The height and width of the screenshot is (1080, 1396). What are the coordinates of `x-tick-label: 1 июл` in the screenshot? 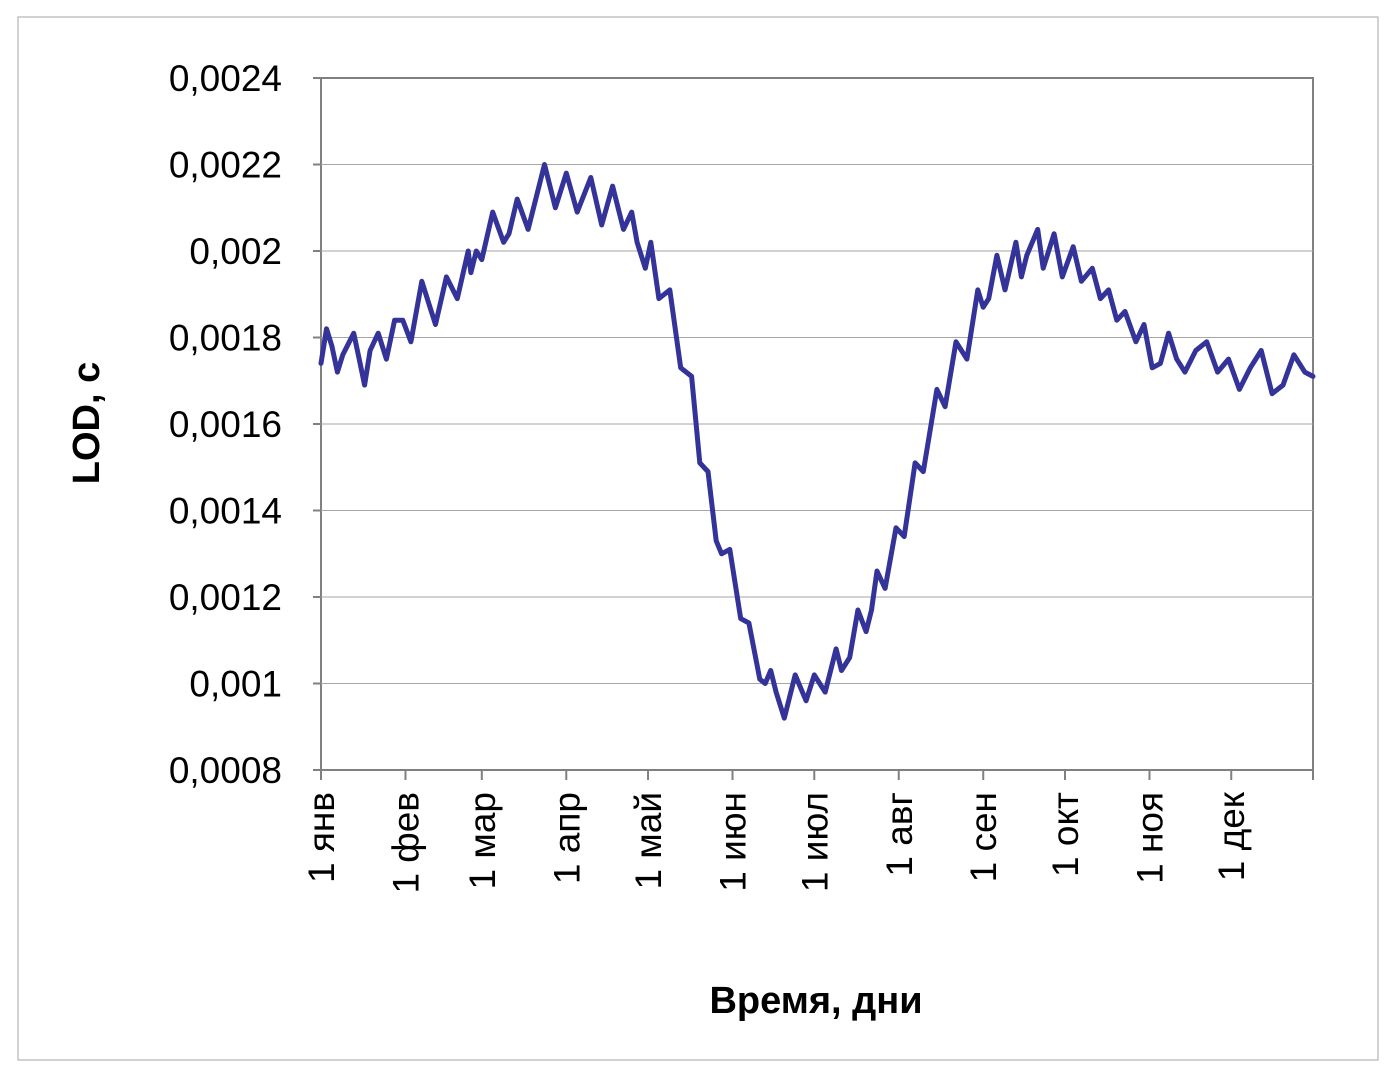 It's located at (814, 842).